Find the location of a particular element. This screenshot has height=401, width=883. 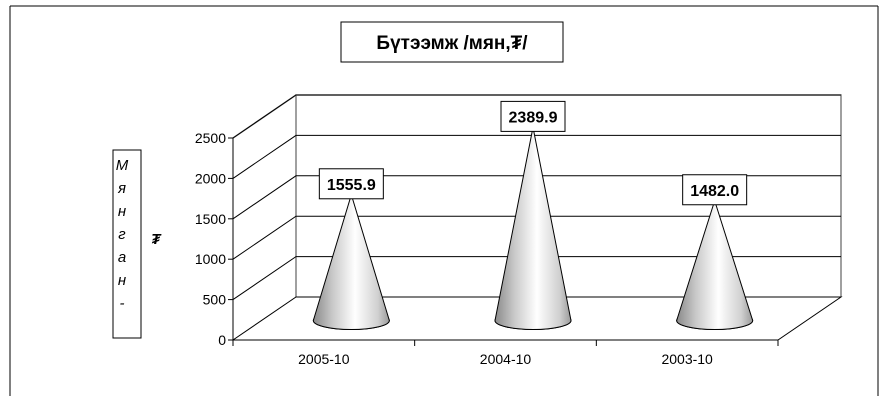

y-tick-label: 1000 is located at coordinates (210, 259).